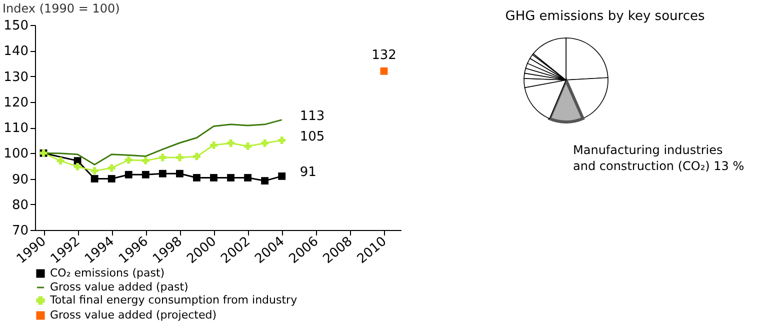 The height and width of the screenshot is (334, 768). What do you see at coordinates (16, 154) in the screenshot?
I see `y-tick-label: 100` at bounding box center [16, 154].